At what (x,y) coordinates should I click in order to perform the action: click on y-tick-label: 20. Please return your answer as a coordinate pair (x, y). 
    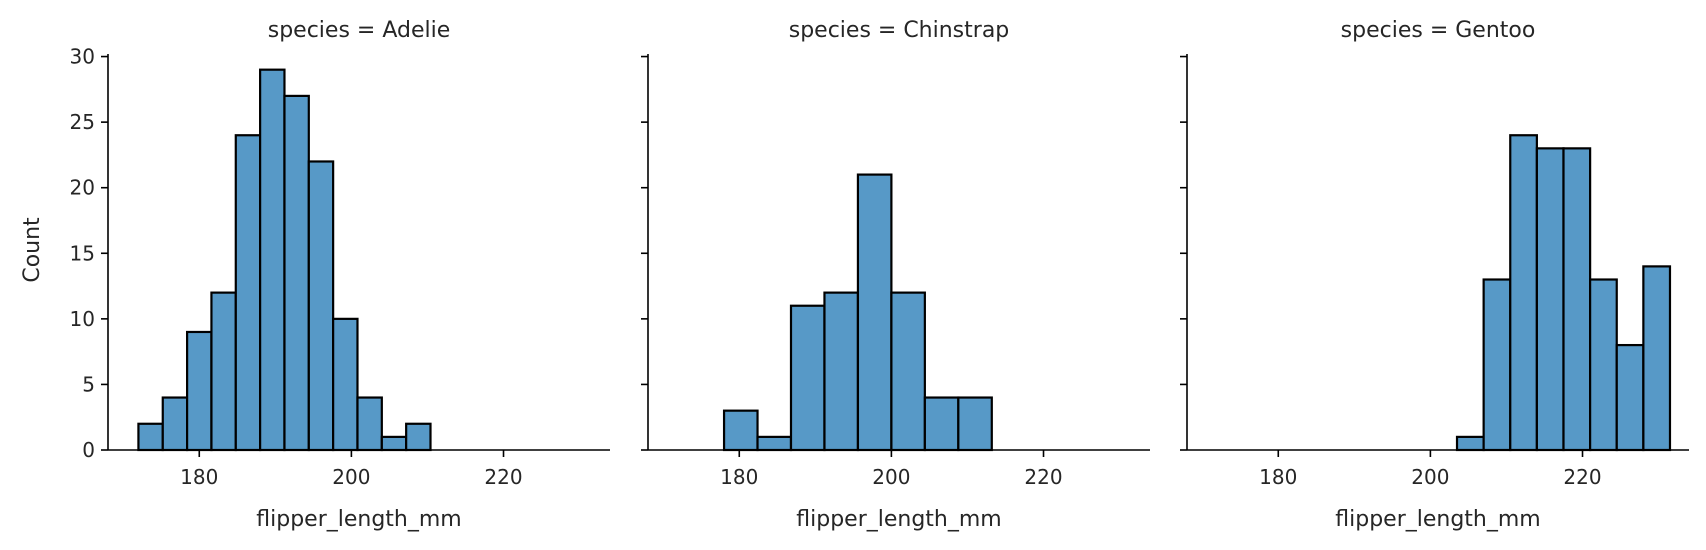
    Looking at the image, I should click on (82, 188).